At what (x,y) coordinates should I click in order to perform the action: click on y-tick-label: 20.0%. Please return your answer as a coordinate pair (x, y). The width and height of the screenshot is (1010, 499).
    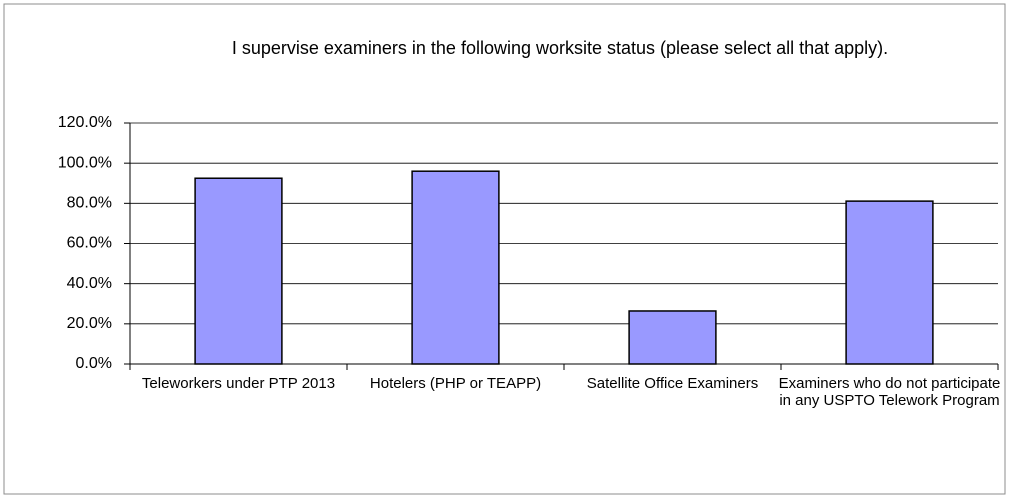
    Looking at the image, I should click on (89, 323).